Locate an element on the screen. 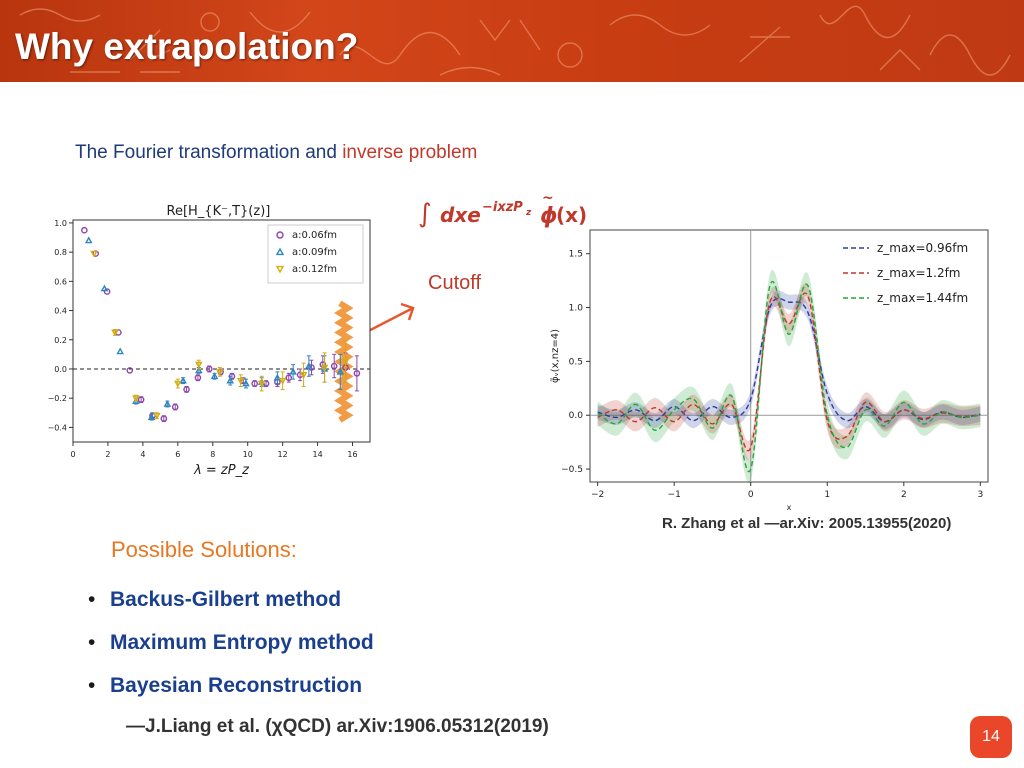 This screenshot has height=768, width=1024. y-tick-label: 0.2 is located at coordinates (60, 340).